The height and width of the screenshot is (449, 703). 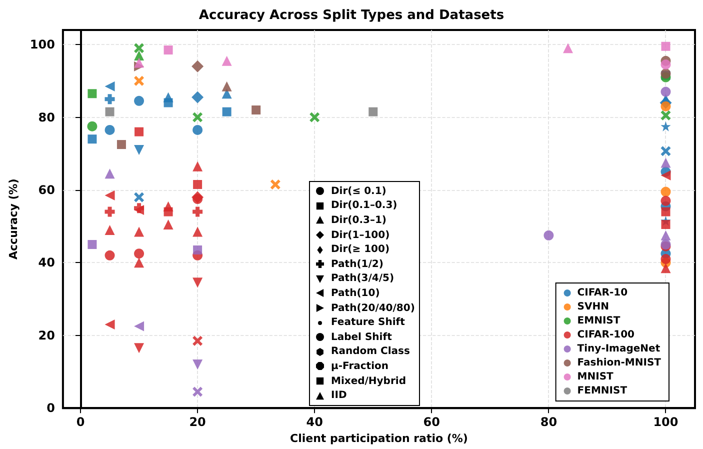 I want to click on y-tick-label: 40, so click(x=46, y=263).